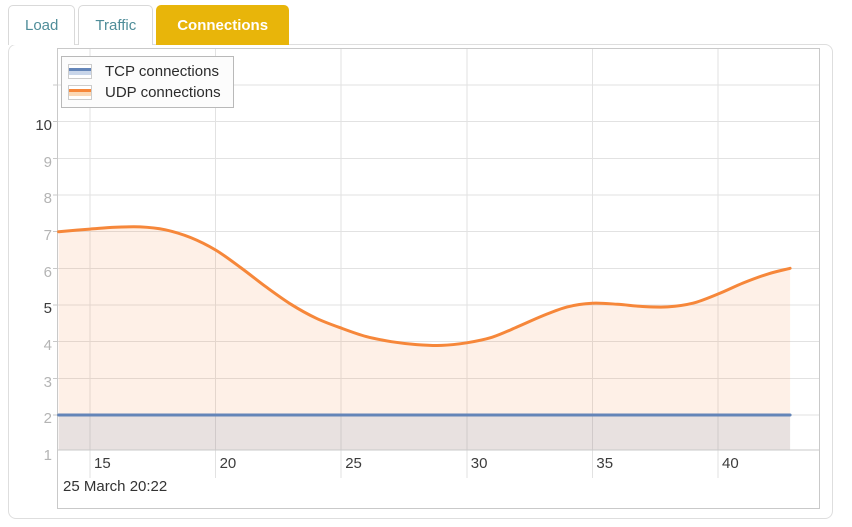 Image resolution: width=852 pixels, height=527 pixels. I want to click on tcp-area, so click(424, 432).